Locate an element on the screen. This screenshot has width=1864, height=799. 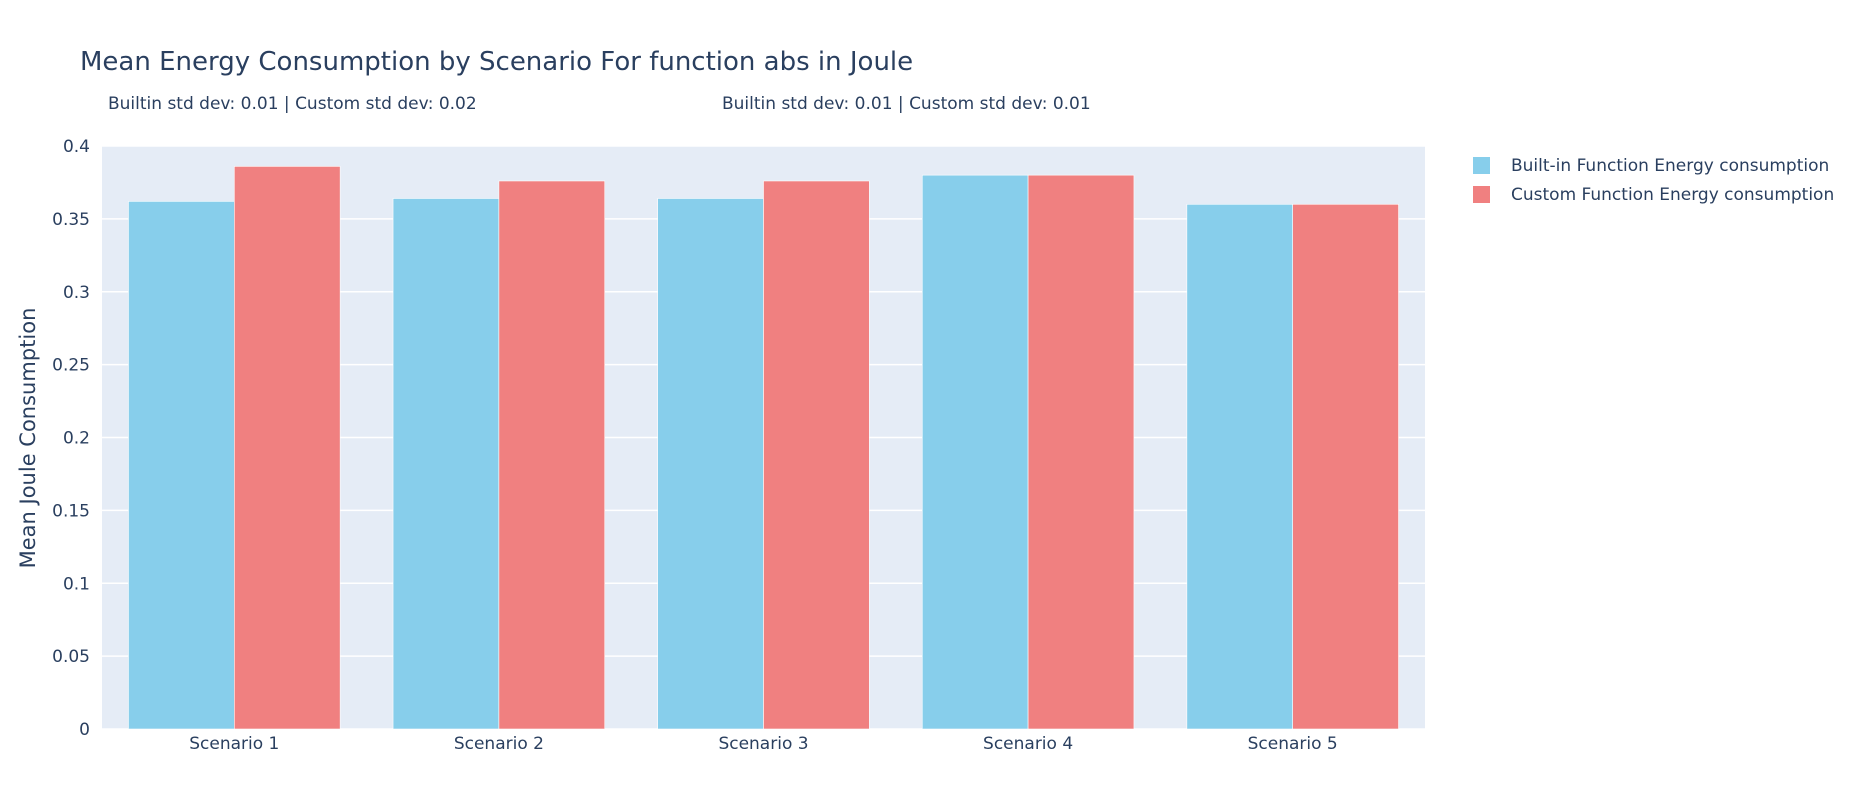
x-tick-label: Scenario 3 is located at coordinates (763, 744).